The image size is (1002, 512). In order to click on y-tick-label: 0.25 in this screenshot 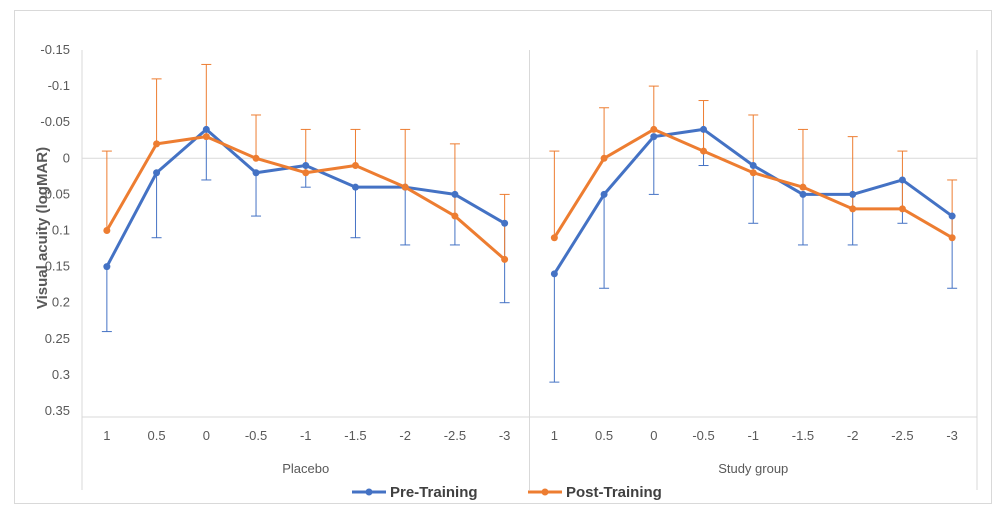, I will do `click(57, 338)`.